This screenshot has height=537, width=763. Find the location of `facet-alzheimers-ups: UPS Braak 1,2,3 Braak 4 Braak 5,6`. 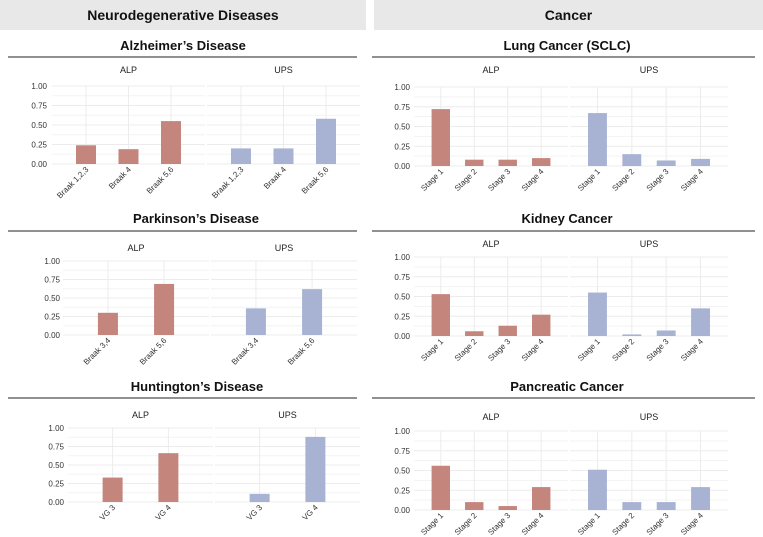

facet-alzheimers-ups: UPS Braak 1,2,3 Braak 4 Braak 5,6 is located at coordinates (283, 132).